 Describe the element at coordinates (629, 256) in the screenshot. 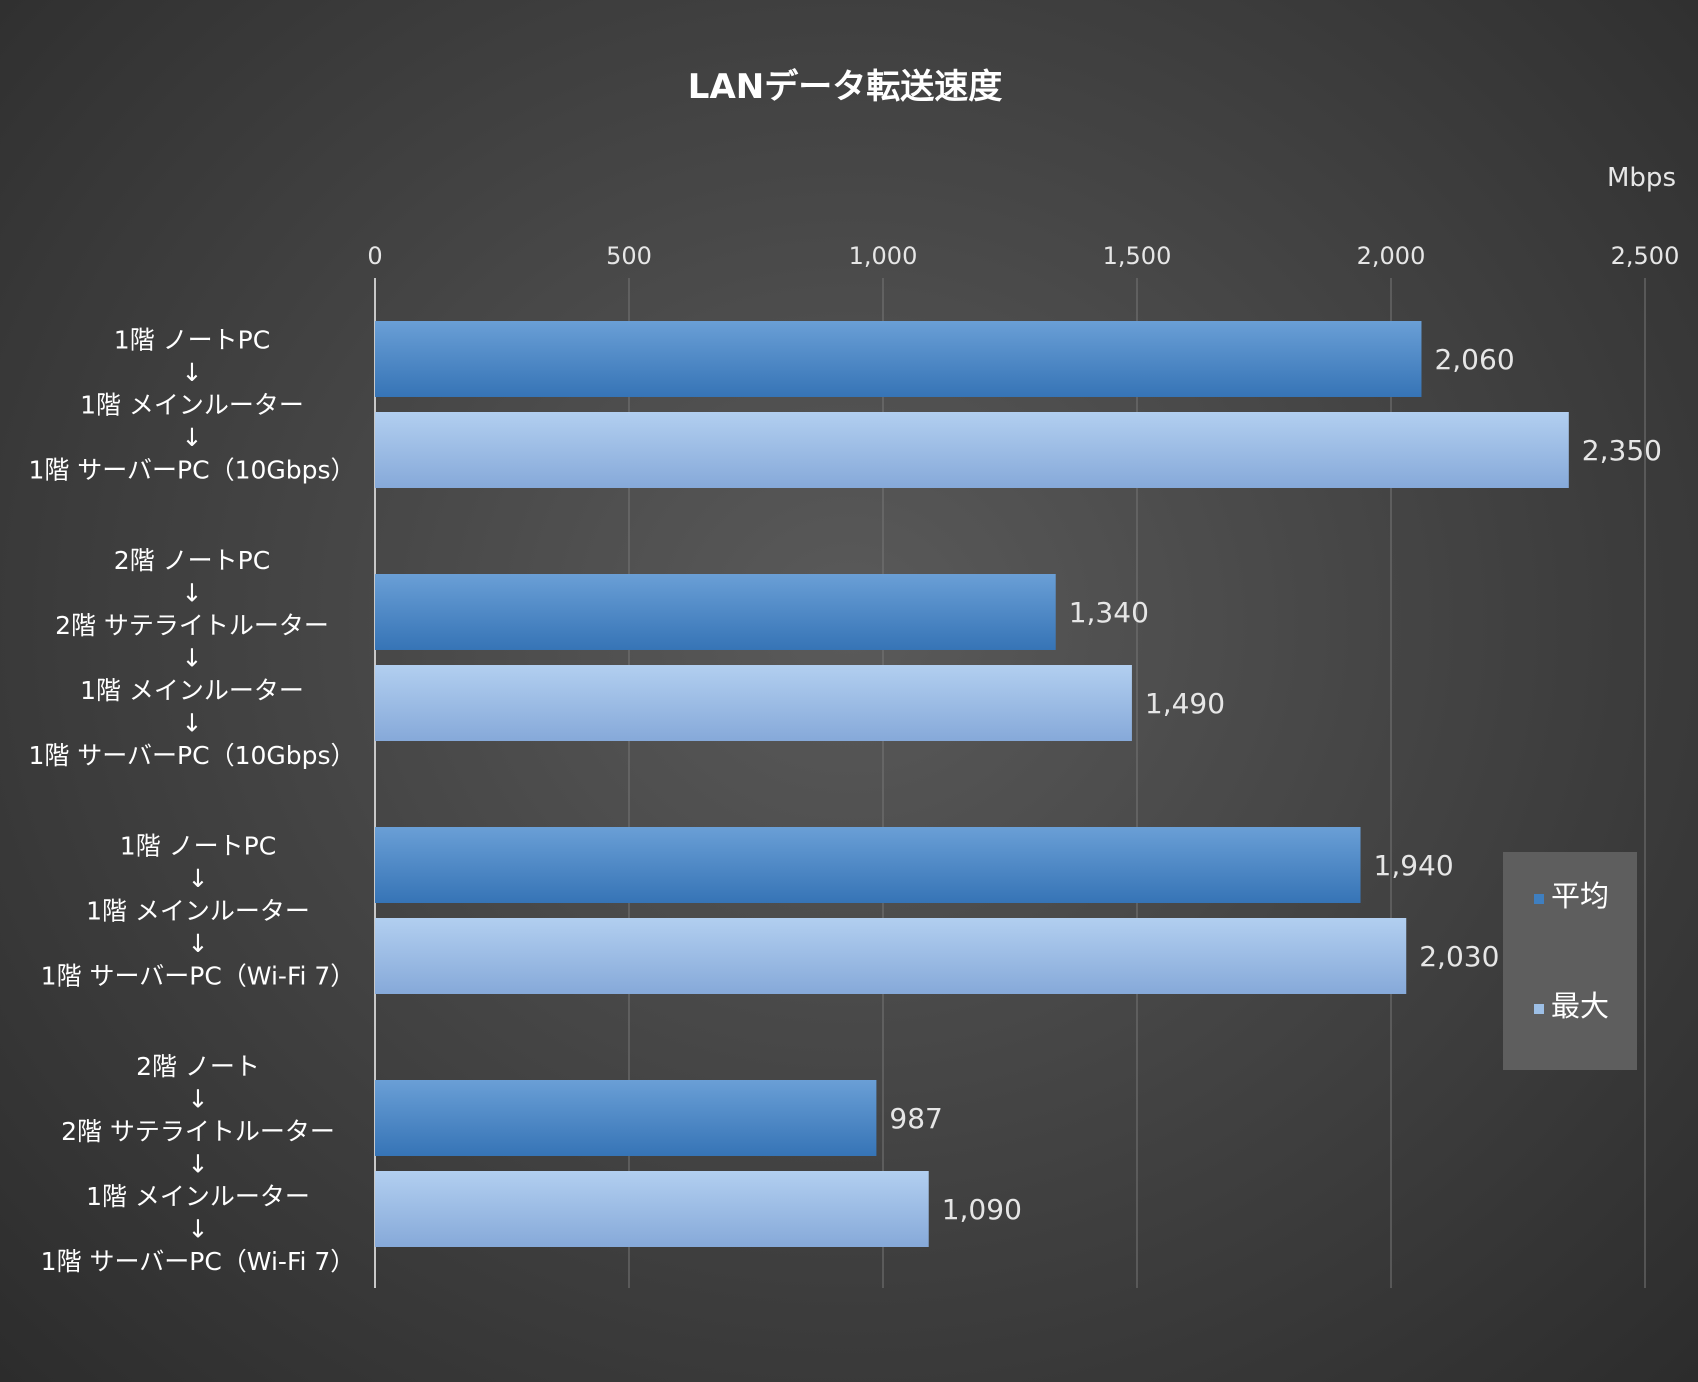

I see `x-tick-label: 500` at that location.